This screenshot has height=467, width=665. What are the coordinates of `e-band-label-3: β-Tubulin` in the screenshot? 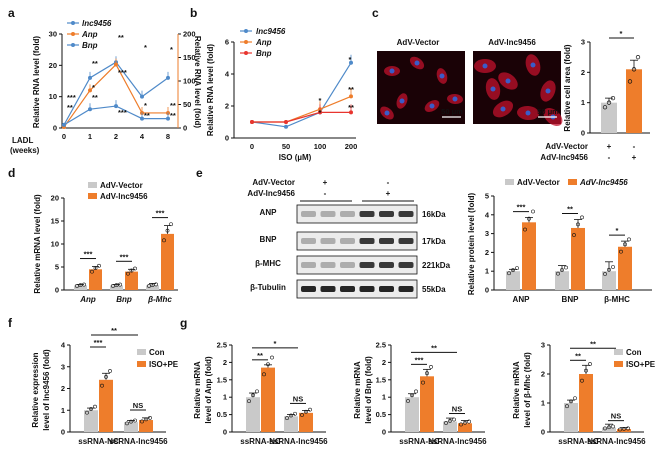 It's located at (268, 287).